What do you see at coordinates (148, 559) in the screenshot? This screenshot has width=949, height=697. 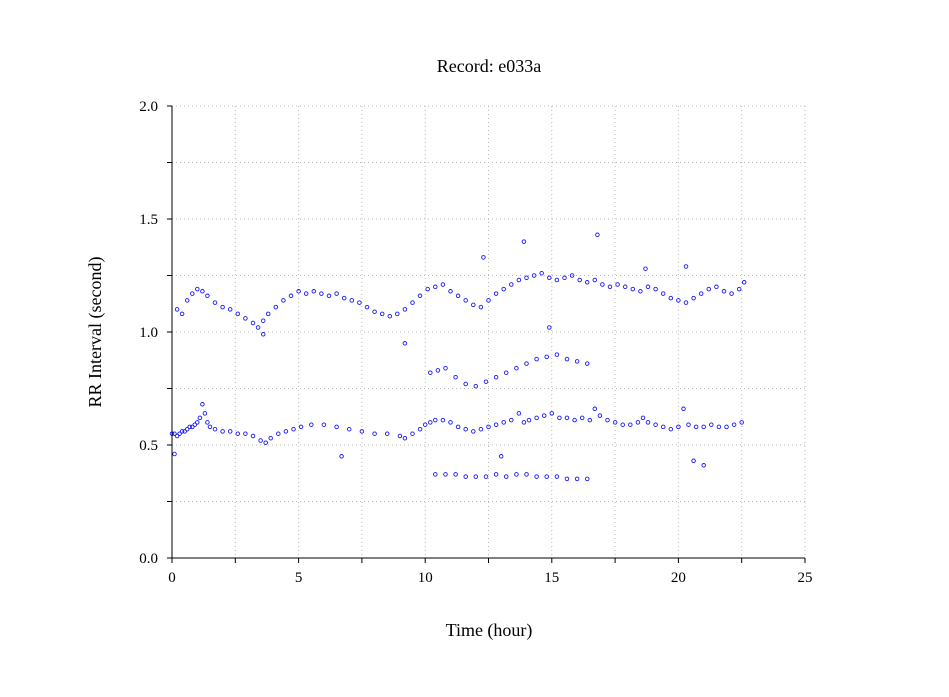 I see `y-tick-label: 0.0` at bounding box center [148, 559].